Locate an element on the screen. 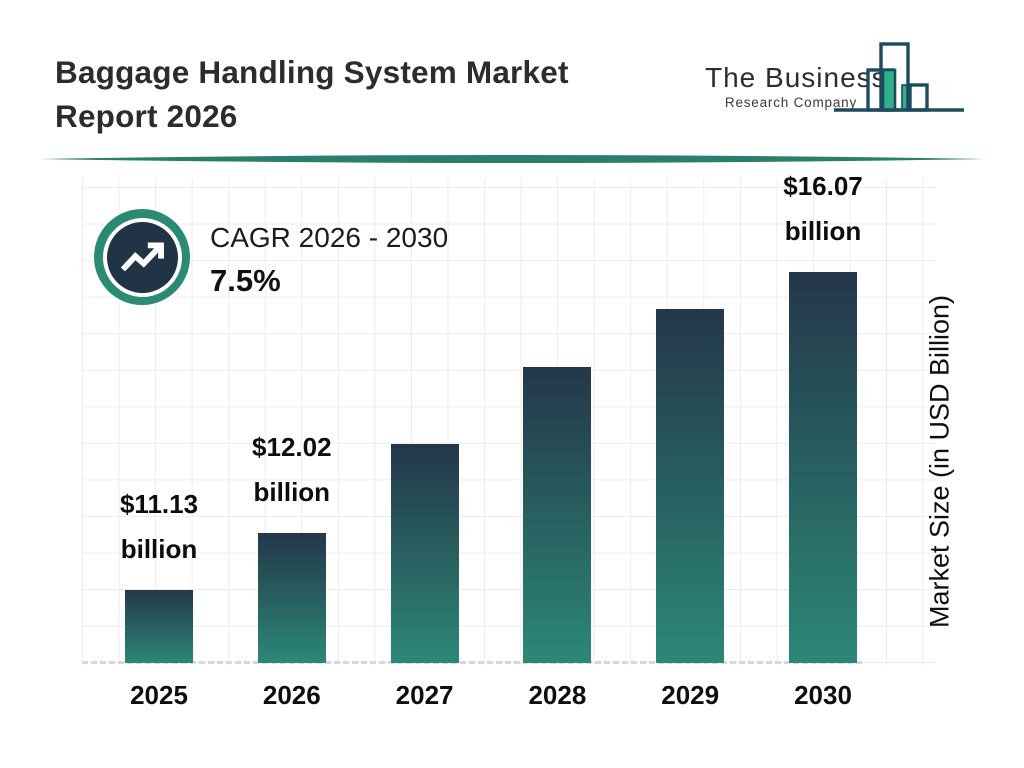 The image size is (1024, 768). value-label-2026: $12.02 billion is located at coordinates (292, 469).